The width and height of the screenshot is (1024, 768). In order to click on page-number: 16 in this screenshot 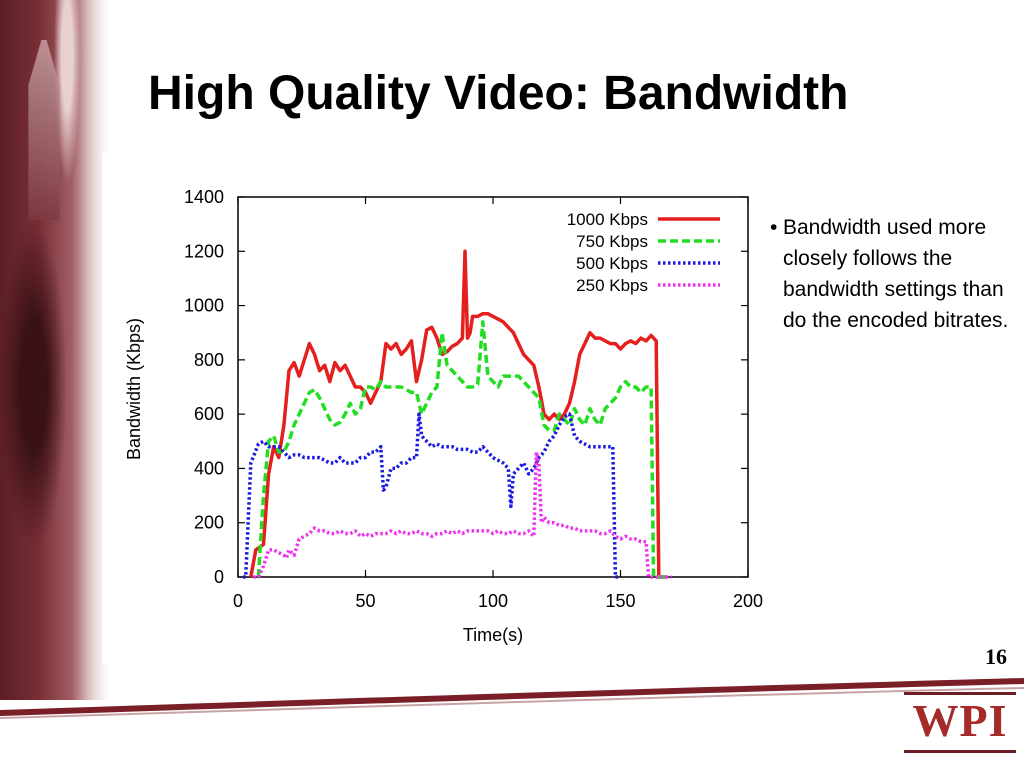, I will do `click(996, 656)`.